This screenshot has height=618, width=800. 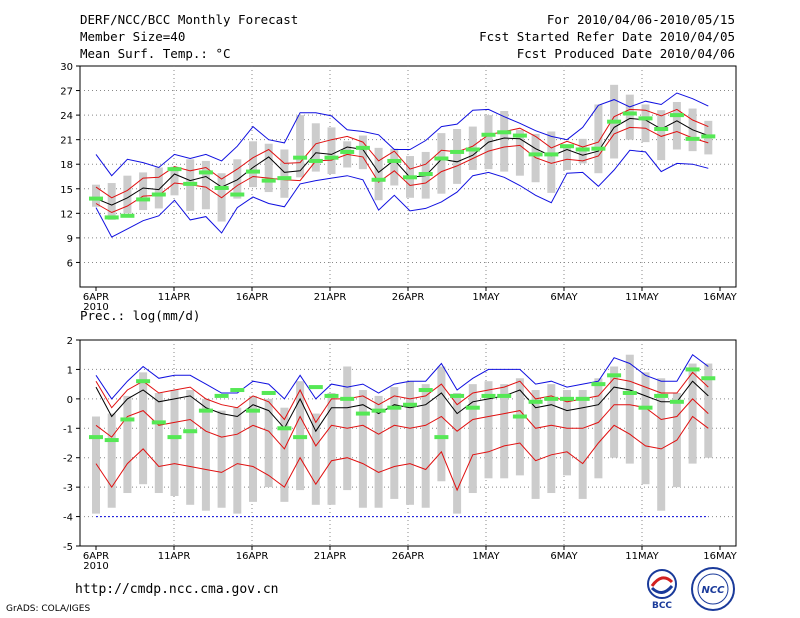 What do you see at coordinates (642, 556) in the screenshot?
I see `x-tick-label: 11MAY` at bounding box center [642, 556].